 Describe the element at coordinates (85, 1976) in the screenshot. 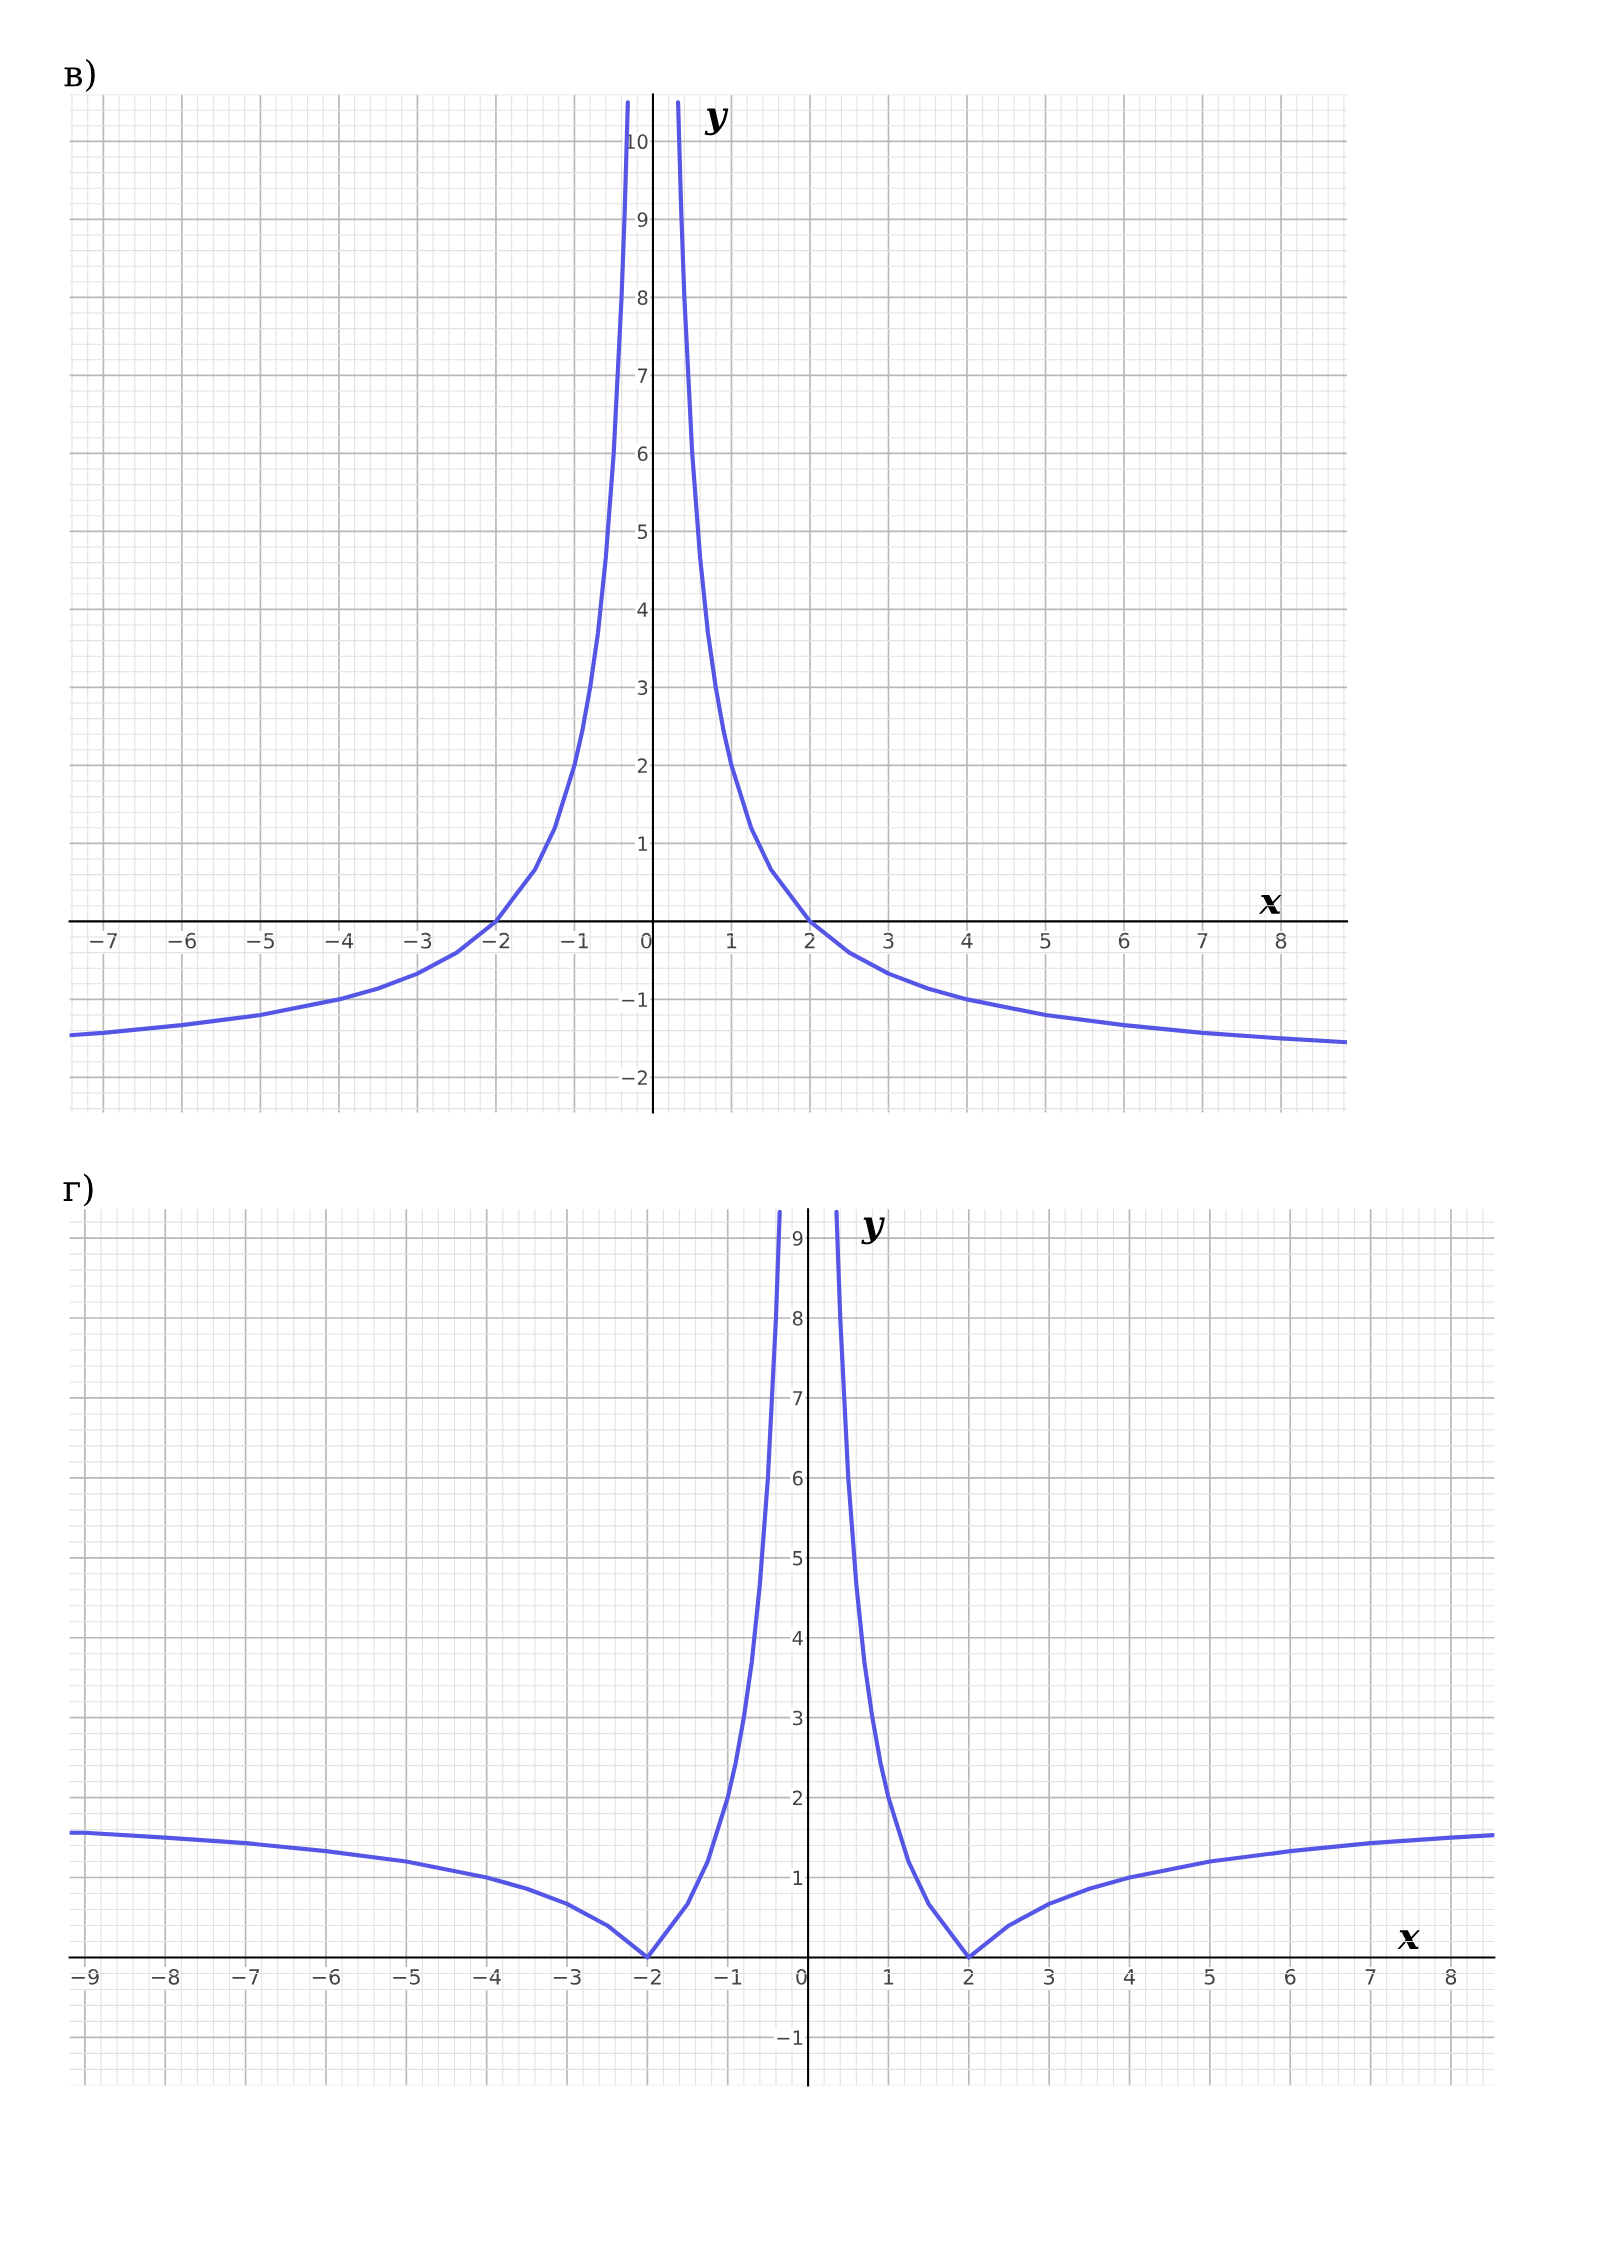

I see `x-tick-label: −9` at that location.